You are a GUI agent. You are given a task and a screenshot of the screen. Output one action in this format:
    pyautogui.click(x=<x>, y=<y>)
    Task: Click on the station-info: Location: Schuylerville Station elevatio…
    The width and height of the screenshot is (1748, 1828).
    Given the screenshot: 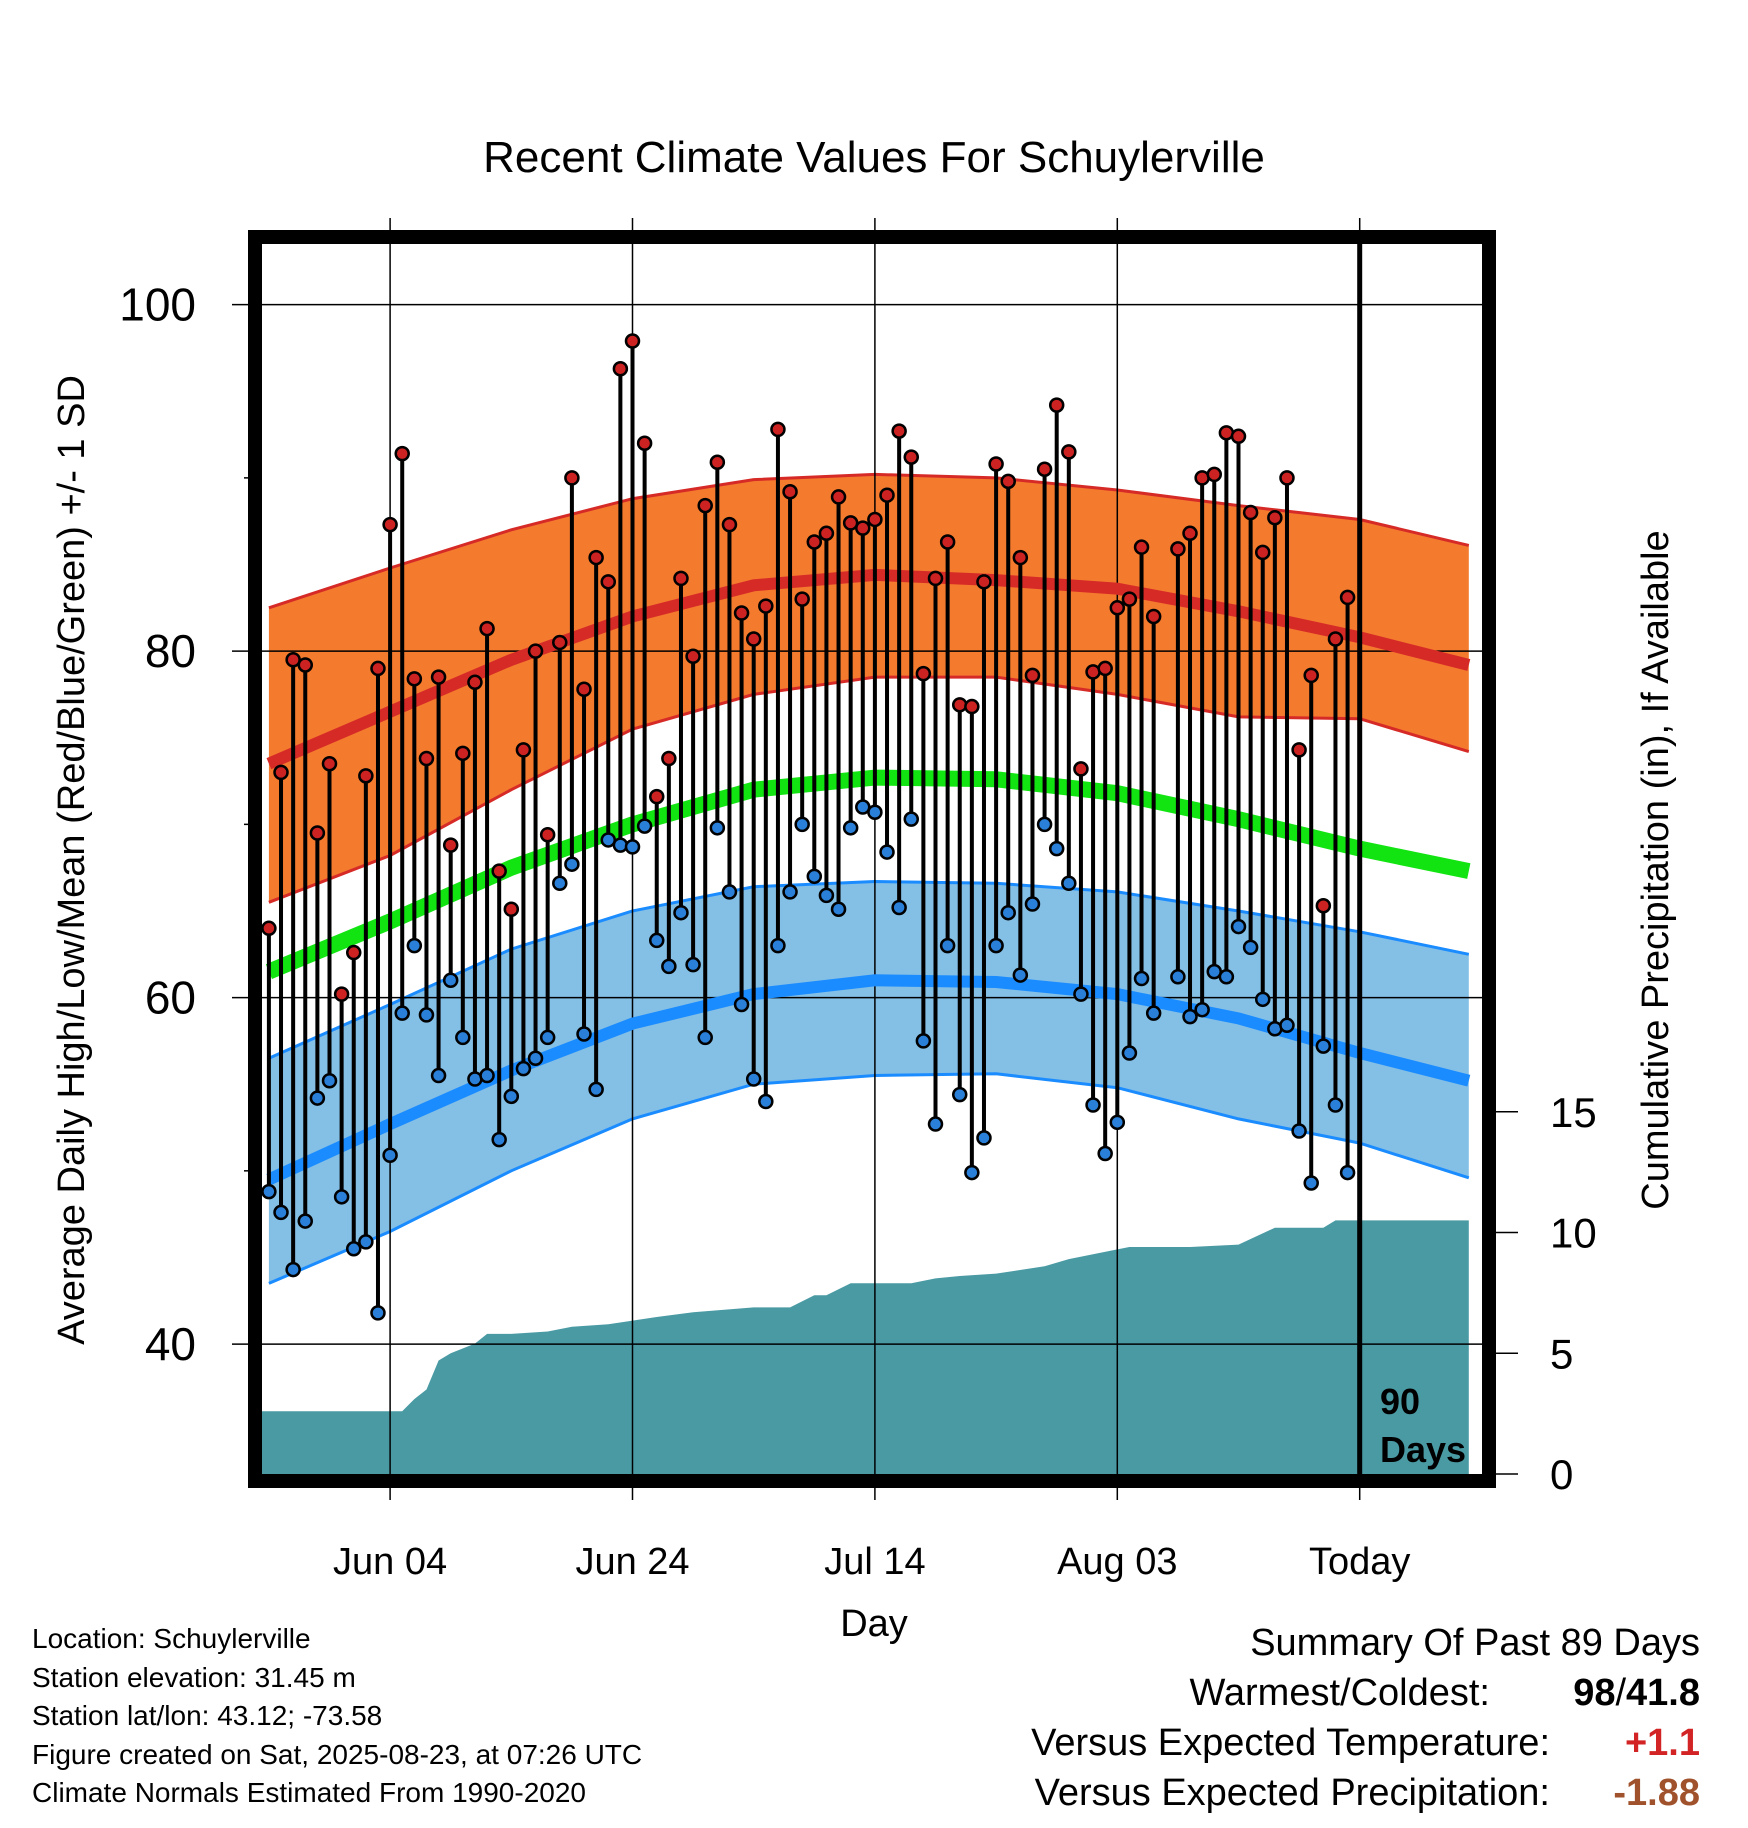 What is the action you would take?
    pyautogui.click(x=337, y=1716)
    